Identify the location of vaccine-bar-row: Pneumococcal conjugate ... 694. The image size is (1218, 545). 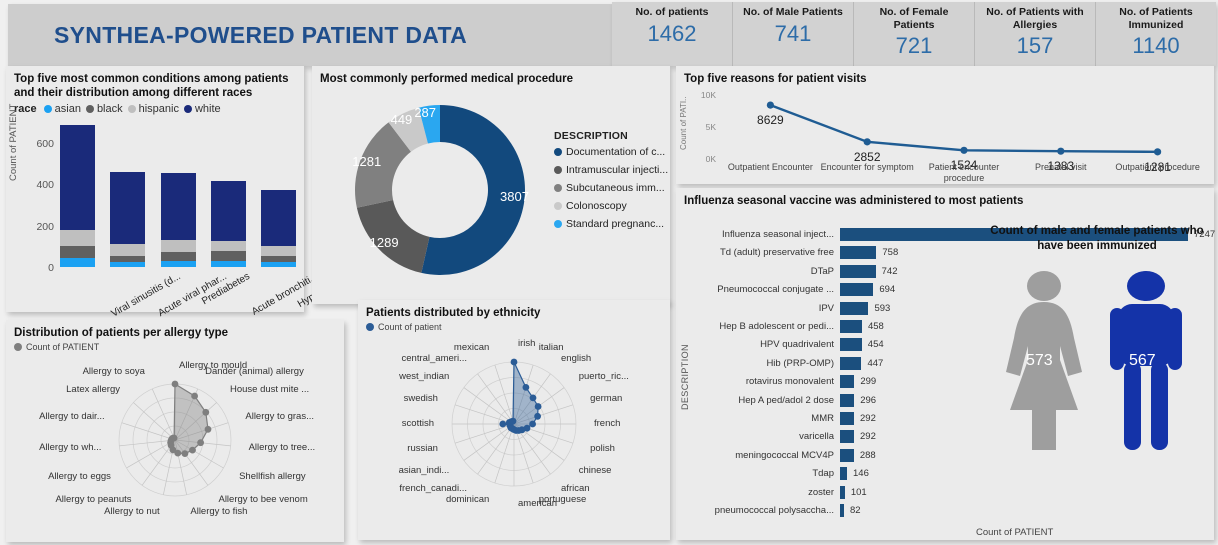
(792, 289).